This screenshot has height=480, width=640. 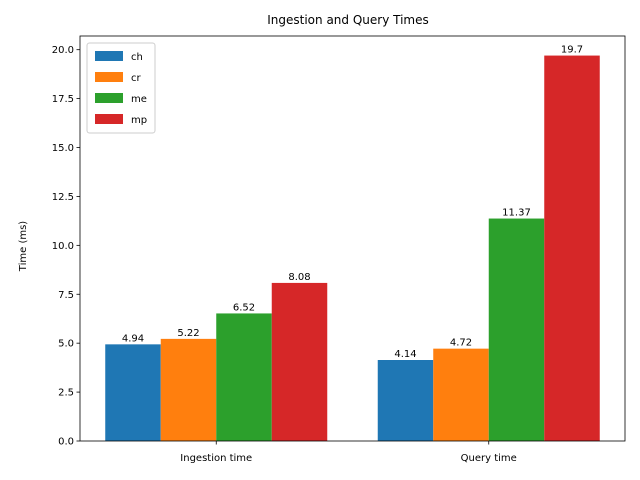 I want to click on legend-swatch-mp, so click(x=109, y=119).